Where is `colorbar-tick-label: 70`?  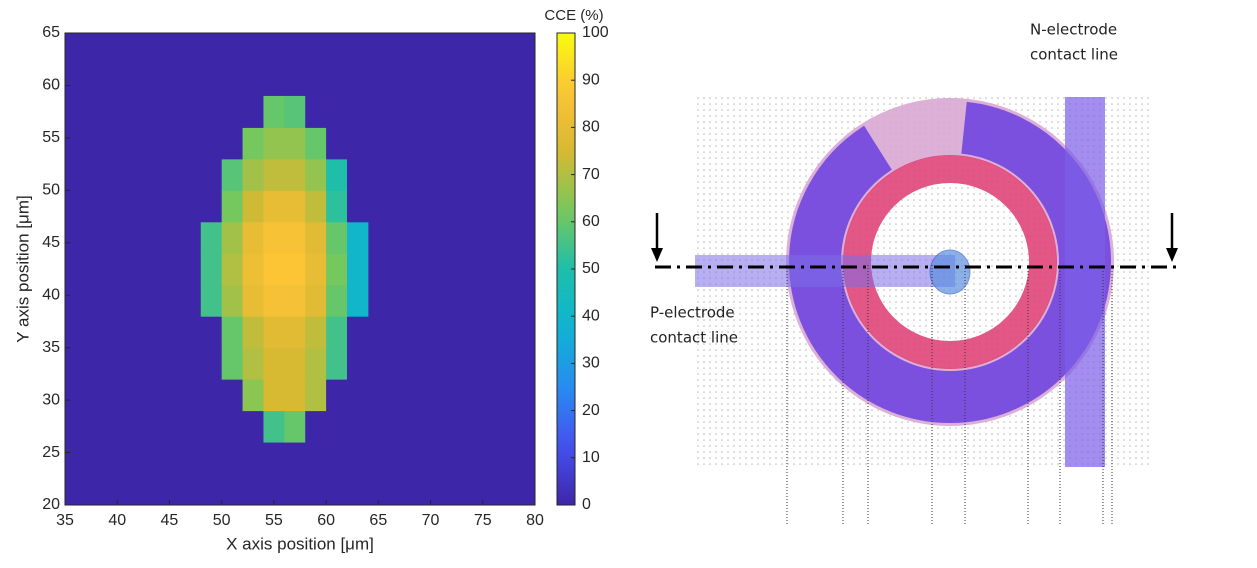 colorbar-tick-label: 70 is located at coordinates (591, 174).